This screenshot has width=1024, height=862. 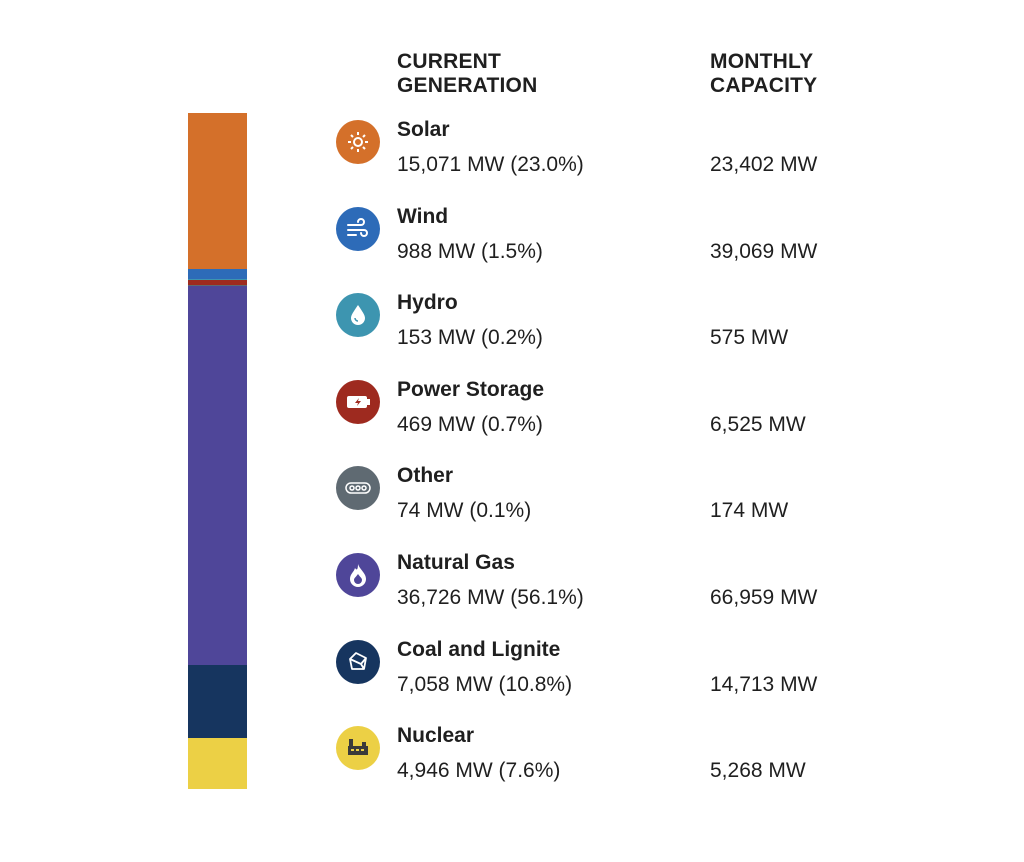 I want to click on generation-value: 74 MW (0.1%), so click(x=464, y=511).